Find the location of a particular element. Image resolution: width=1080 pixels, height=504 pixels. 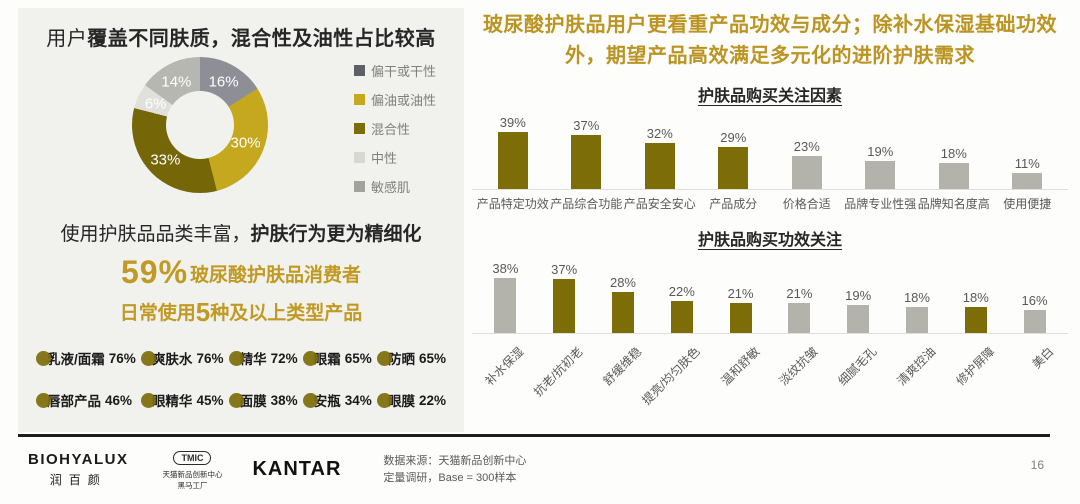

product-label: 眼霜 is located at coordinates (327, 359).